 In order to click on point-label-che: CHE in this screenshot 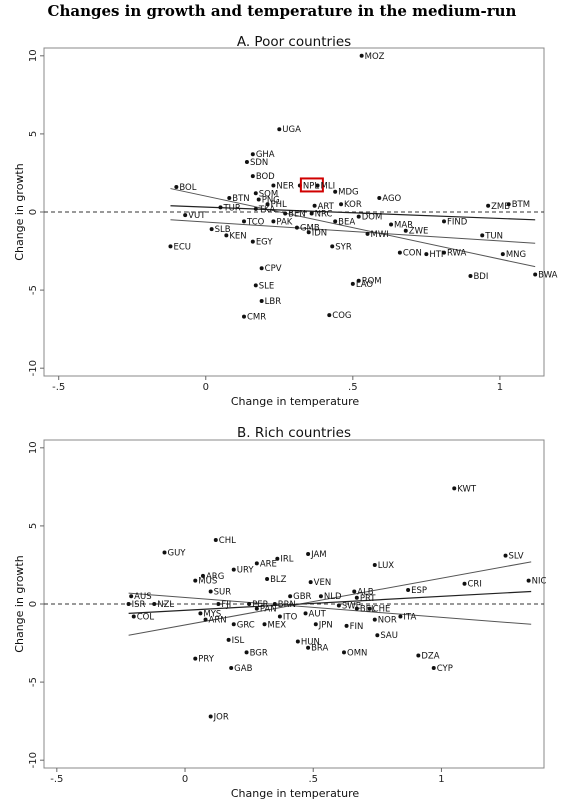, I will do `click(382, 610)`.